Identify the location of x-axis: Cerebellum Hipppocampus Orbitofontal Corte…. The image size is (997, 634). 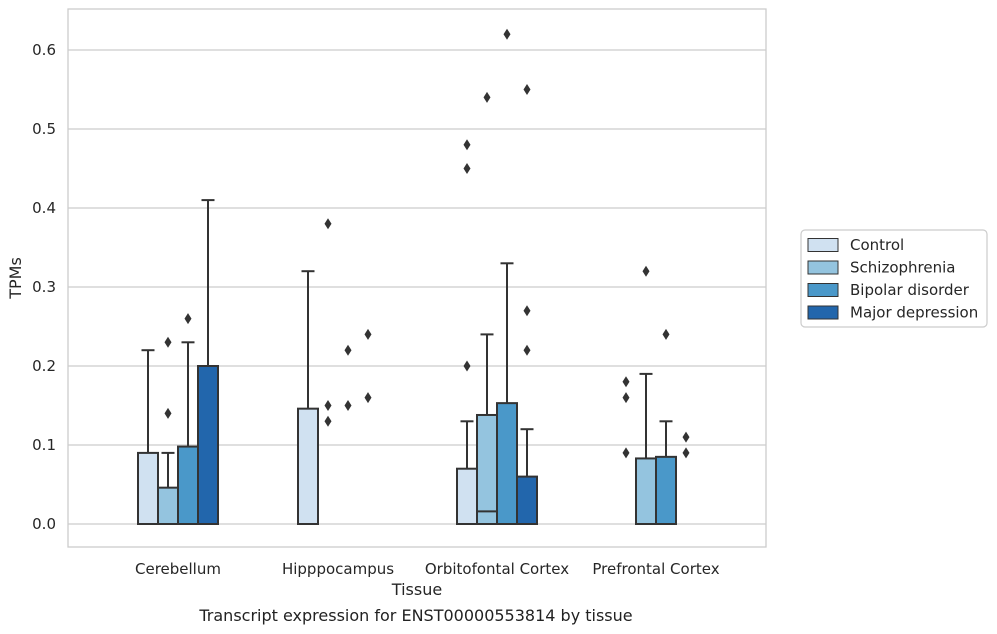
(427, 569).